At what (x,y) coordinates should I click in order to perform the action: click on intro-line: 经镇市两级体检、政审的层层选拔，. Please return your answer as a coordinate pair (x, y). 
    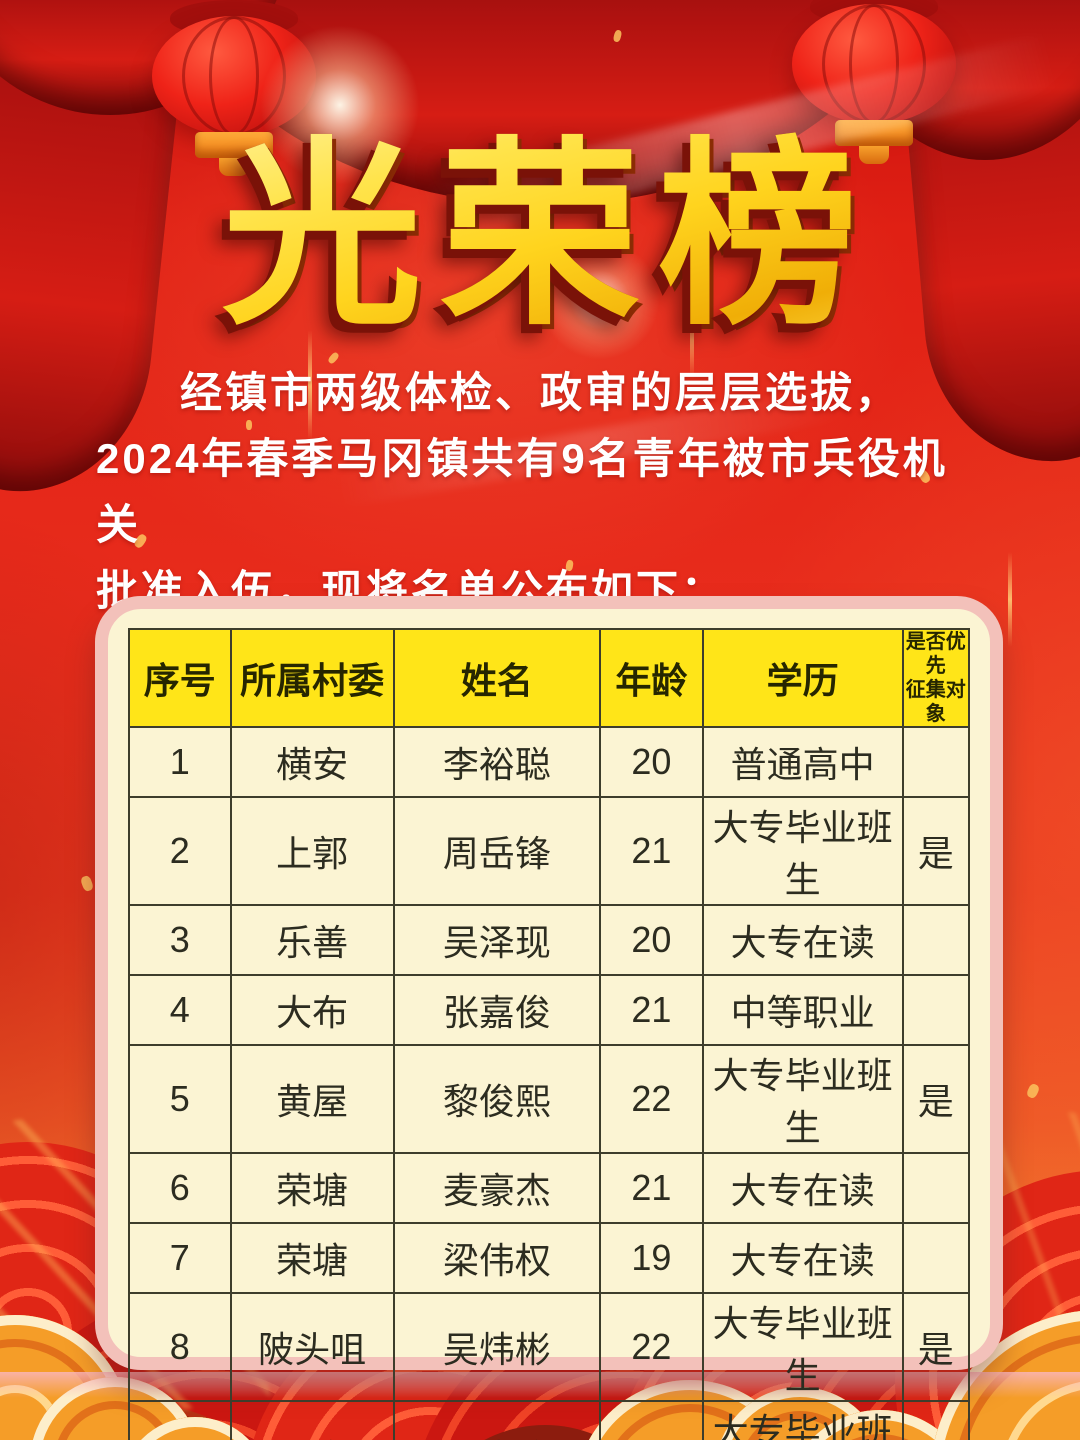
    Looking at the image, I should click on (540, 392).